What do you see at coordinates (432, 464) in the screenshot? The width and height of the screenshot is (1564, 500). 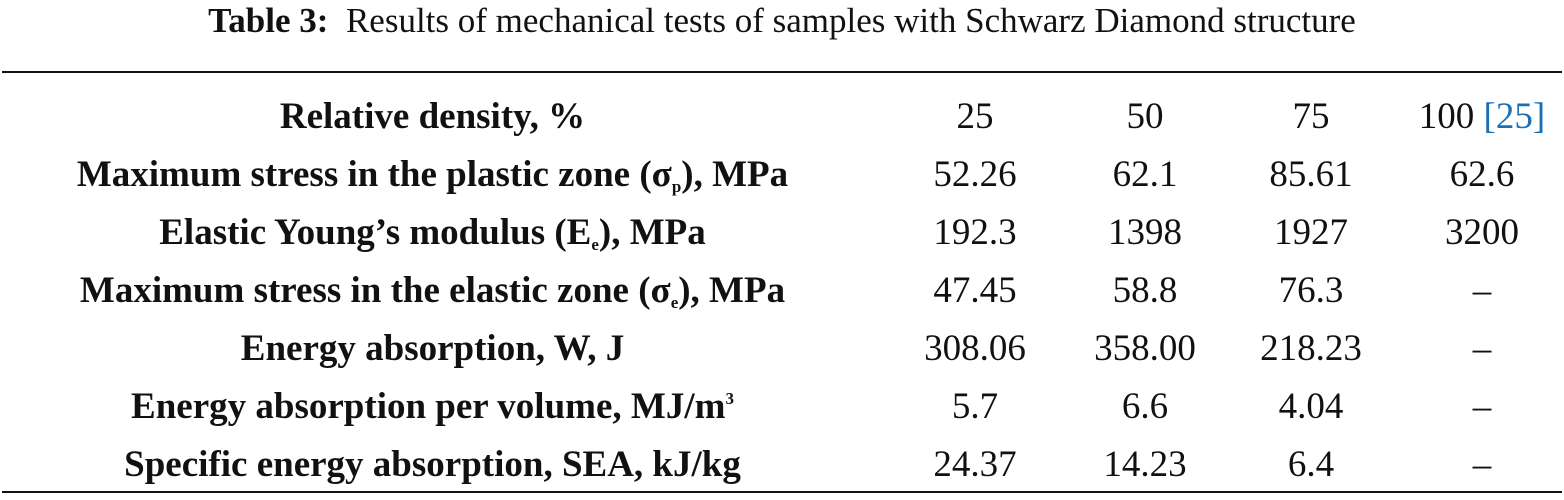 I see `row-label: Specific energy absorption, SEA, kJ/kg` at bounding box center [432, 464].